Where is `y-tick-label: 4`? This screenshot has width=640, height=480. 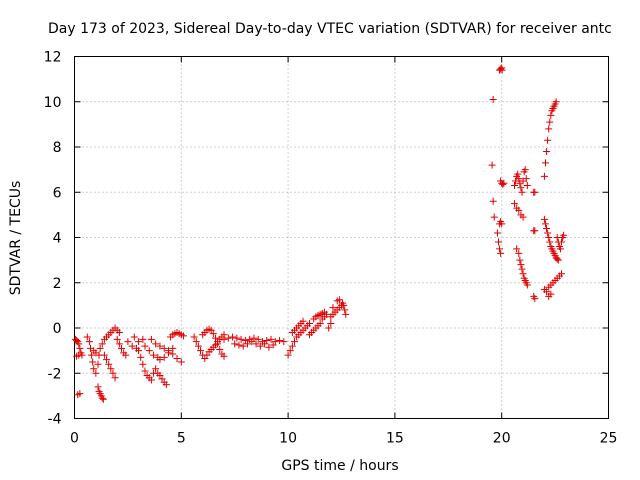
y-tick-label: 4 is located at coordinates (57, 239).